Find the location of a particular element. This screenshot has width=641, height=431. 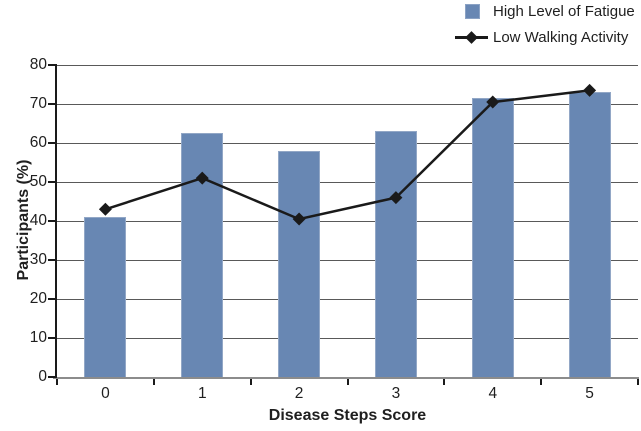

y-tick-label-10: 10 is located at coordinates (38, 337).